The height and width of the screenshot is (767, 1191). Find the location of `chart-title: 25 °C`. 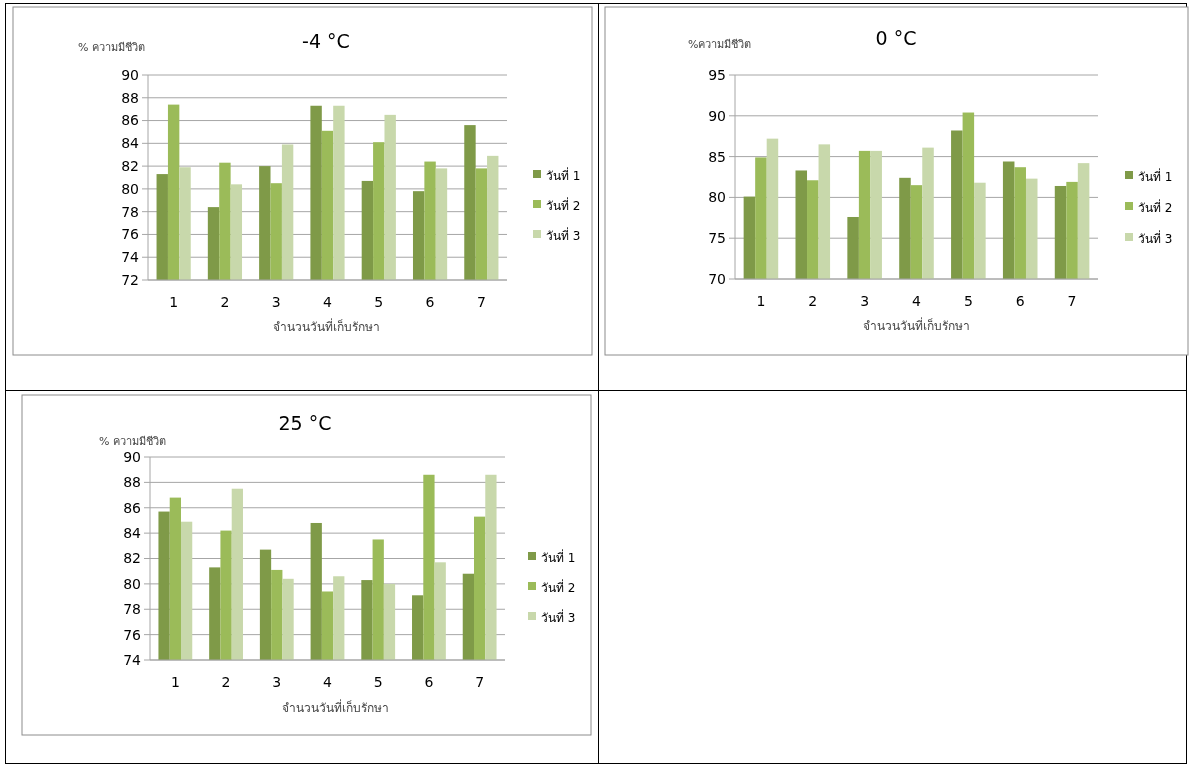

chart-title: 25 °C is located at coordinates (305, 423).